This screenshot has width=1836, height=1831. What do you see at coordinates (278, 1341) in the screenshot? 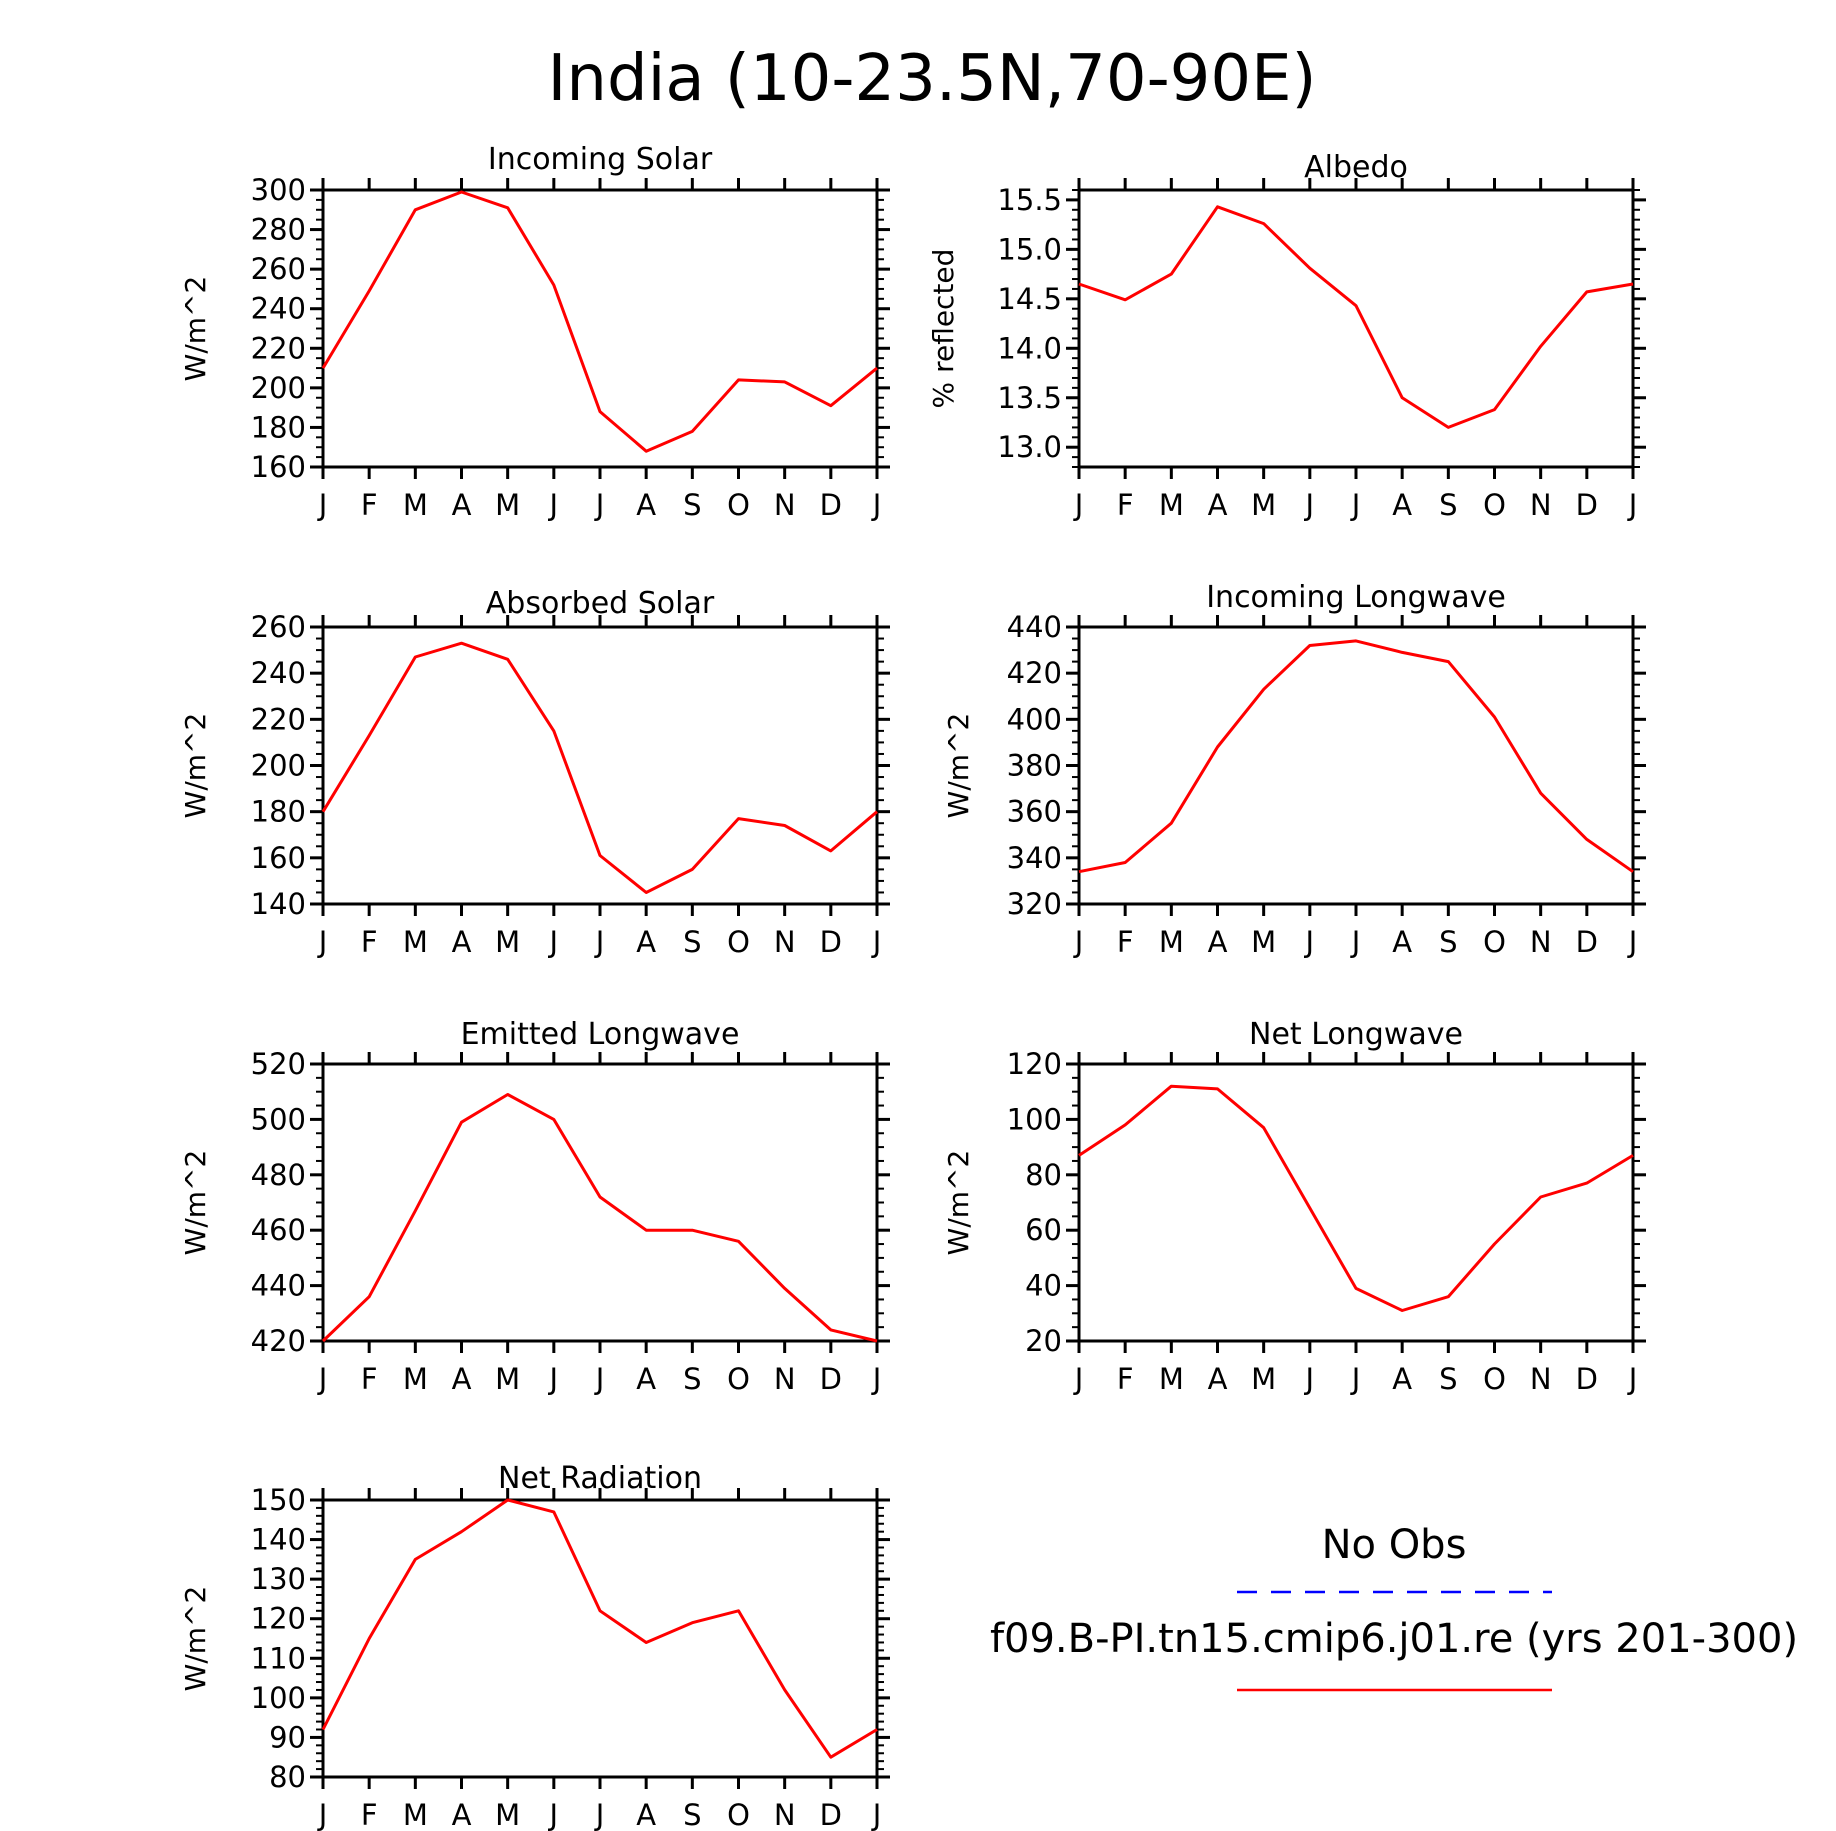
I see `y-tick-label: 420` at bounding box center [278, 1341].